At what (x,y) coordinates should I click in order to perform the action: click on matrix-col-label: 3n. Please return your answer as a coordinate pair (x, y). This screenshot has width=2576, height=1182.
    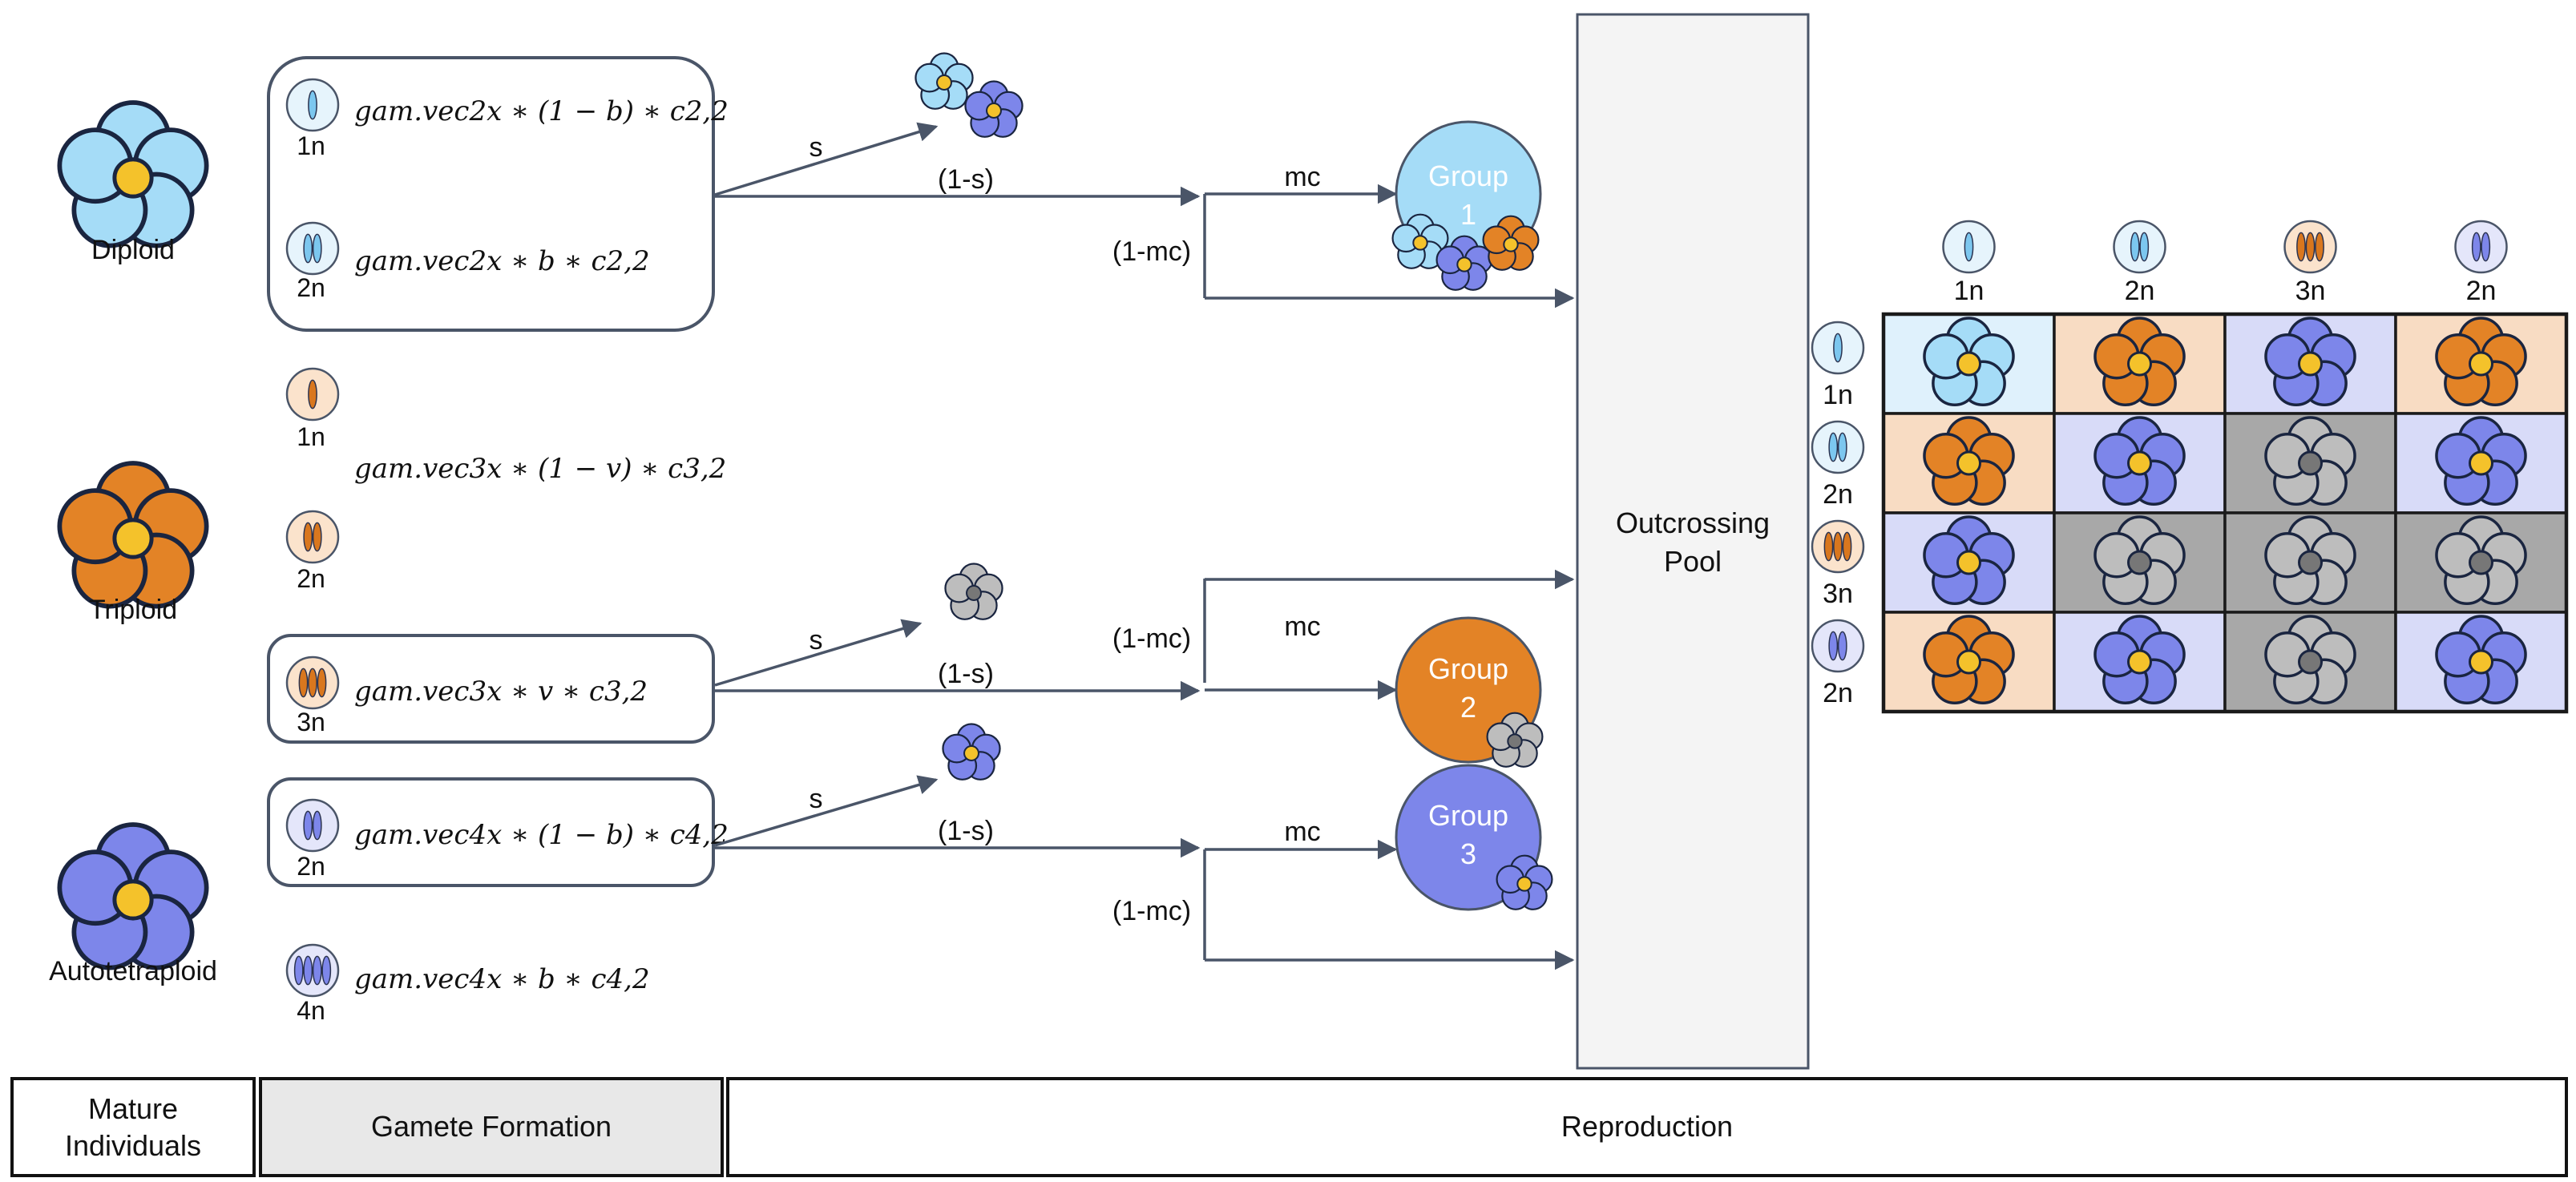
    Looking at the image, I should click on (2310, 291).